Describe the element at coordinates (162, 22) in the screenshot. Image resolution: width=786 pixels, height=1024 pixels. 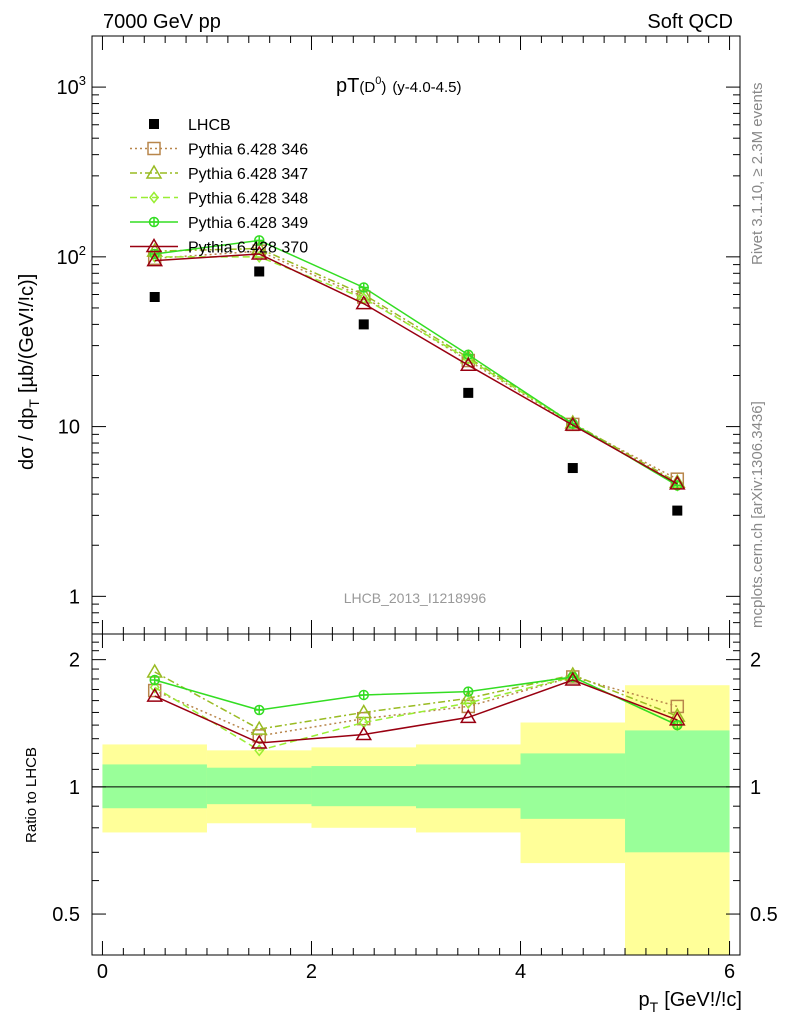
I see `header-energy-label: 7000 GeV pp` at that location.